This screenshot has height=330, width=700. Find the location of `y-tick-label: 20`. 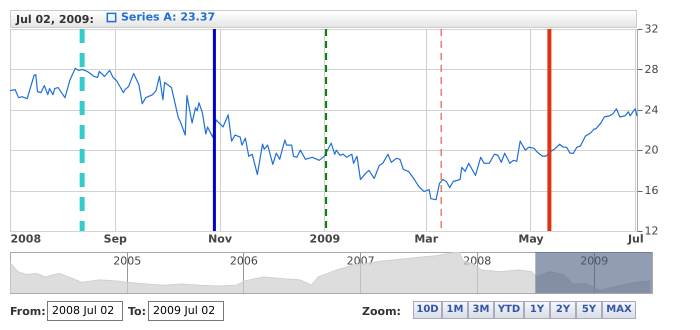

y-tick-label: 20 is located at coordinates (651, 150).